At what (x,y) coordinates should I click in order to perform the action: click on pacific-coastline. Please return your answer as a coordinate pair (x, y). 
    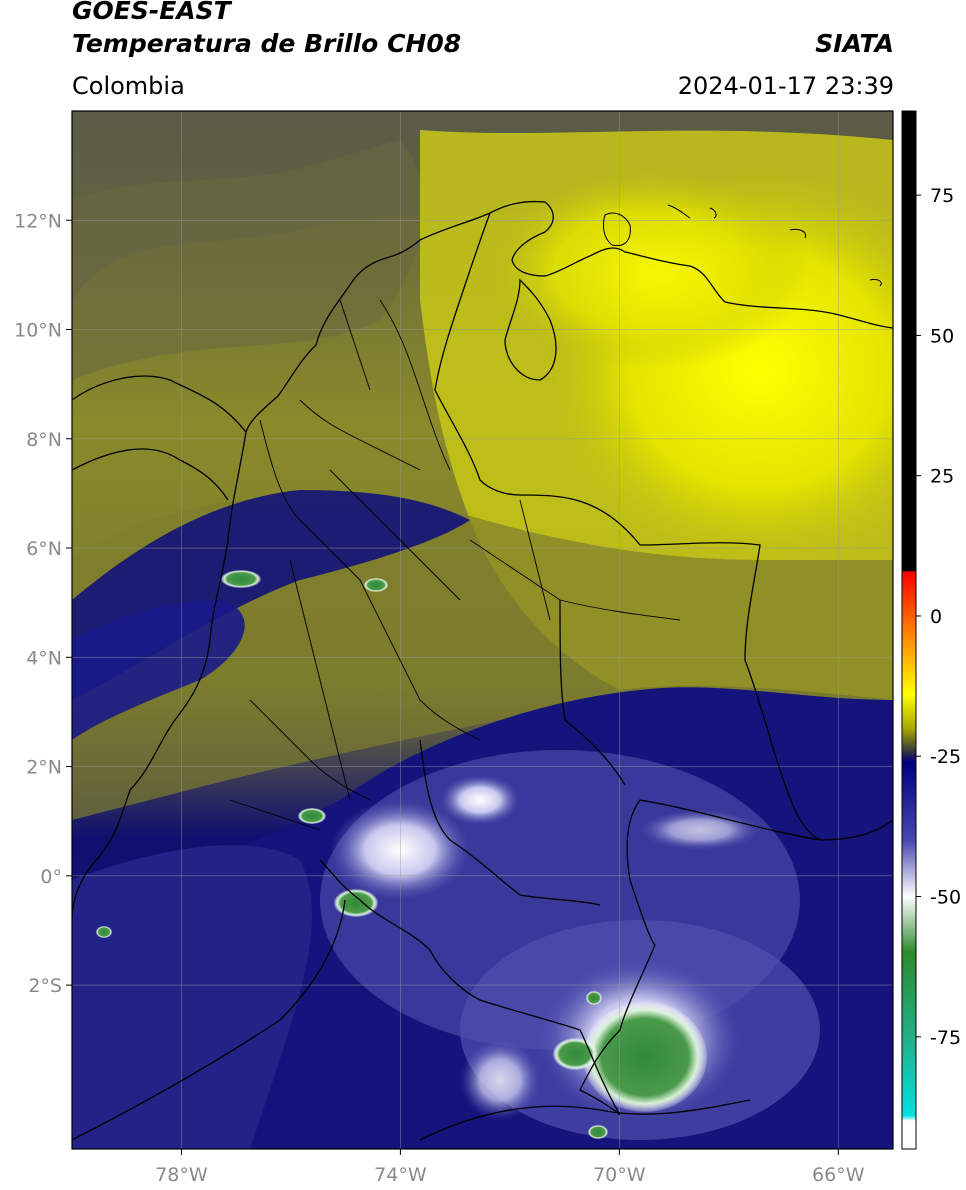
    Looking at the image, I should click on (159, 676).